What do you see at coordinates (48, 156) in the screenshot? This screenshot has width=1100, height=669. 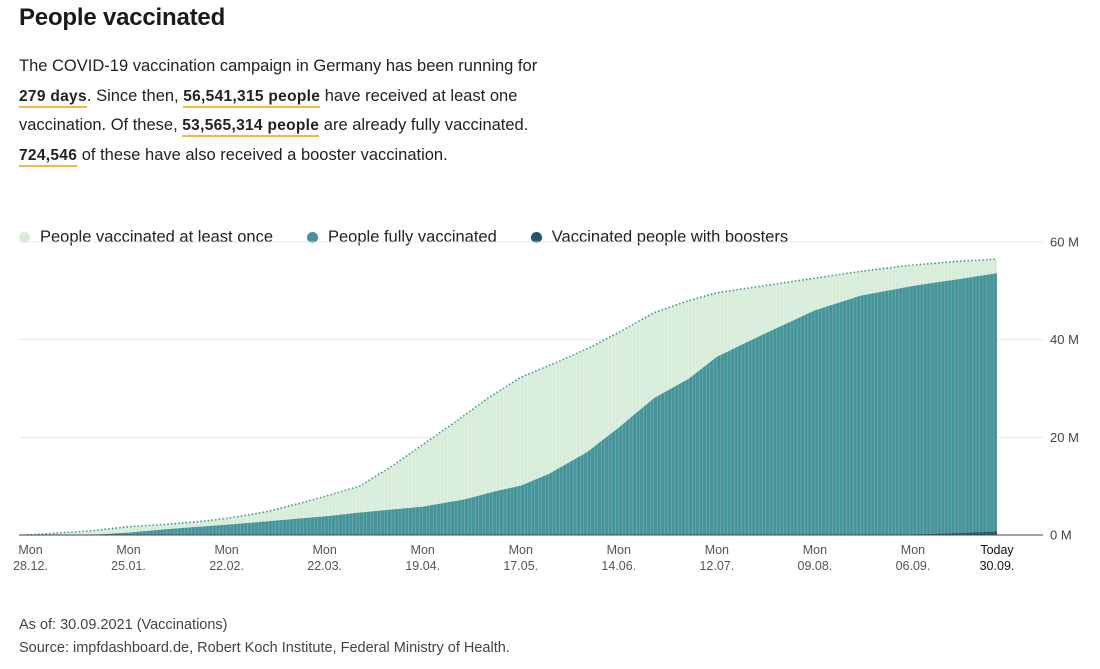 I see `booster-value: 724,546` at bounding box center [48, 156].